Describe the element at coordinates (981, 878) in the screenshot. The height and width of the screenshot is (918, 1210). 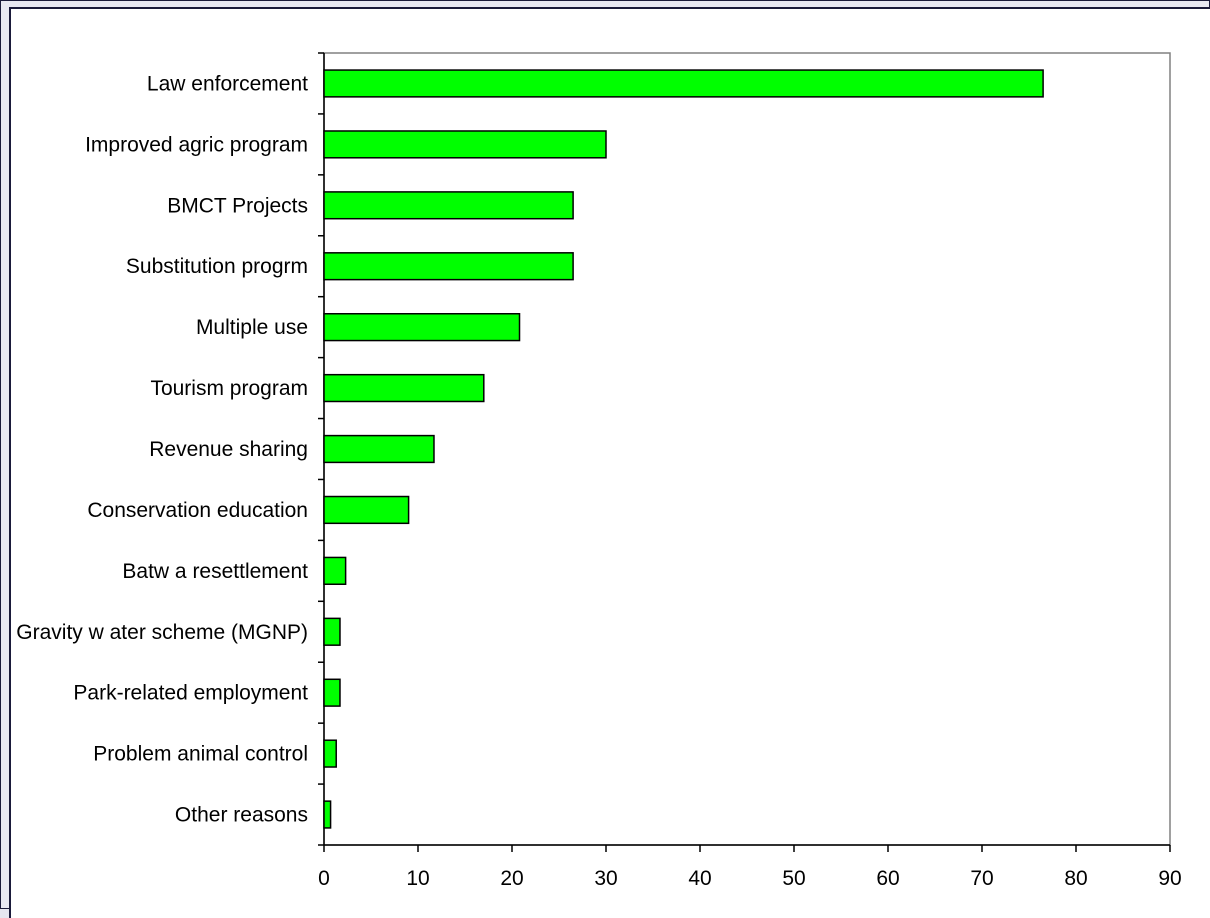
I see `x-tick-label: 70` at that location.